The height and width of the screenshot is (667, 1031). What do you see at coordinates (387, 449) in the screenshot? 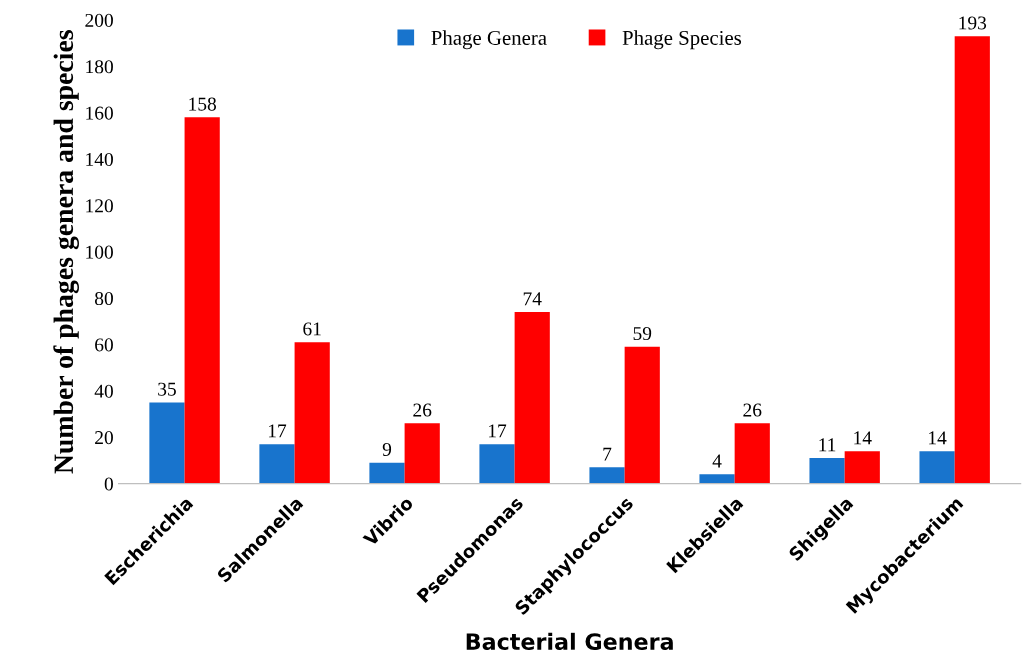
I see `data-label: 9` at bounding box center [387, 449].